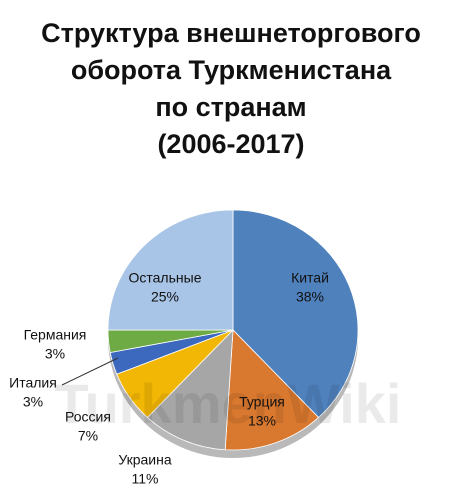 This screenshot has height=494, width=462. What do you see at coordinates (145, 479) in the screenshot?
I see `slice-value-label: 11%` at bounding box center [145, 479].